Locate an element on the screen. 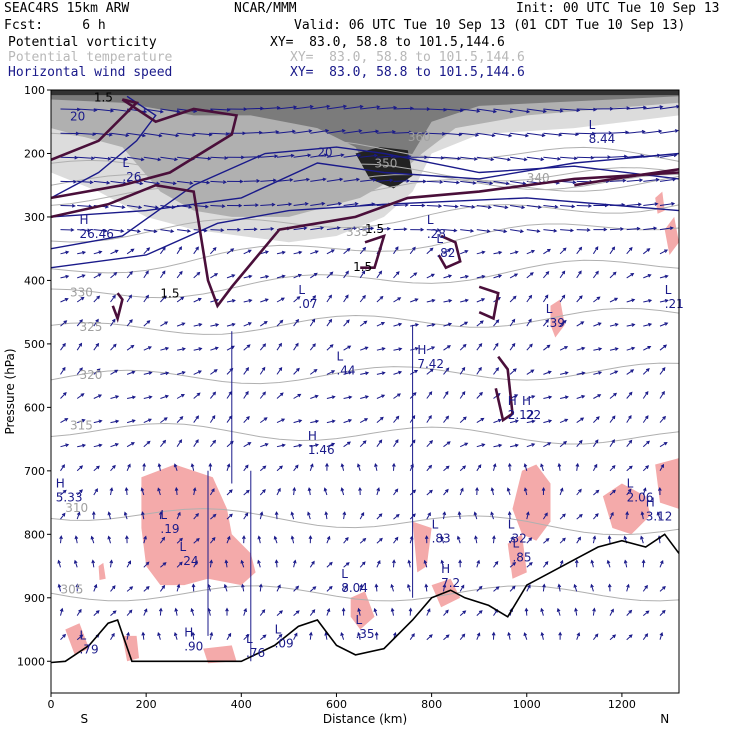 Image resolution: width=740 pixels, height=740 pixels. extremum-mark-11: H is located at coordinates (526, 401).